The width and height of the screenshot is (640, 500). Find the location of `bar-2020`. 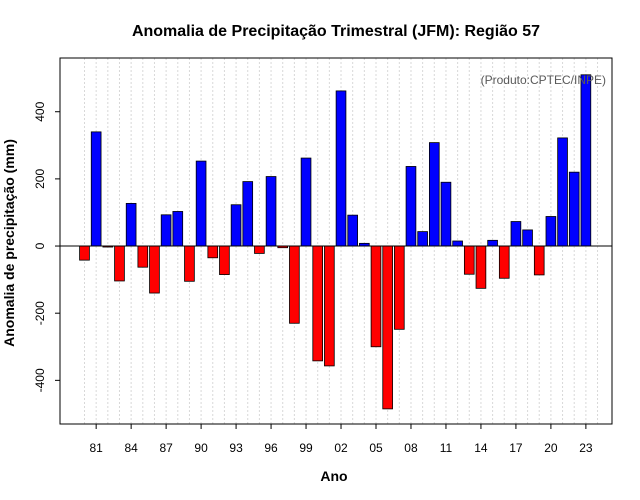

bar-2020 is located at coordinates (551, 231).